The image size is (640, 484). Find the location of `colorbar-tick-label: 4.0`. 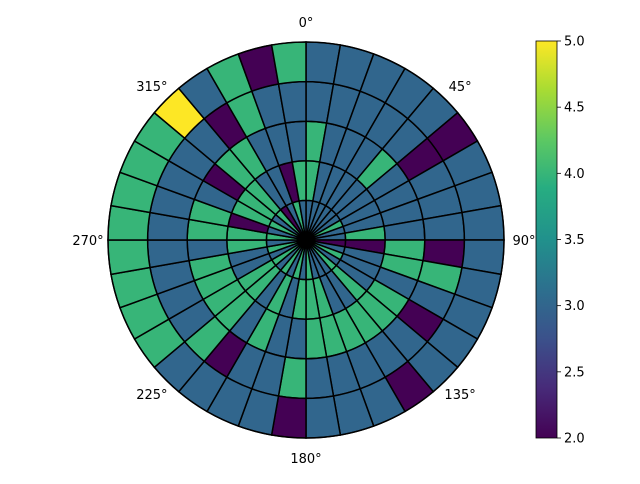

colorbar-tick-label: 4.0 is located at coordinates (574, 174).